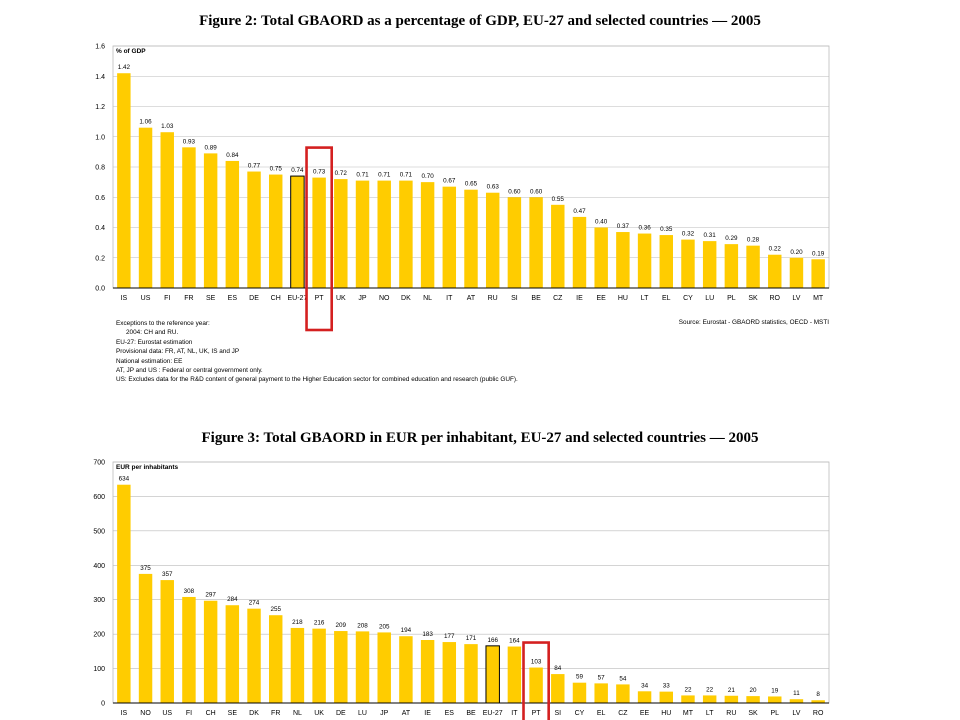 This screenshot has height=720, width=960. I want to click on value-label: 0.74, so click(297, 170).